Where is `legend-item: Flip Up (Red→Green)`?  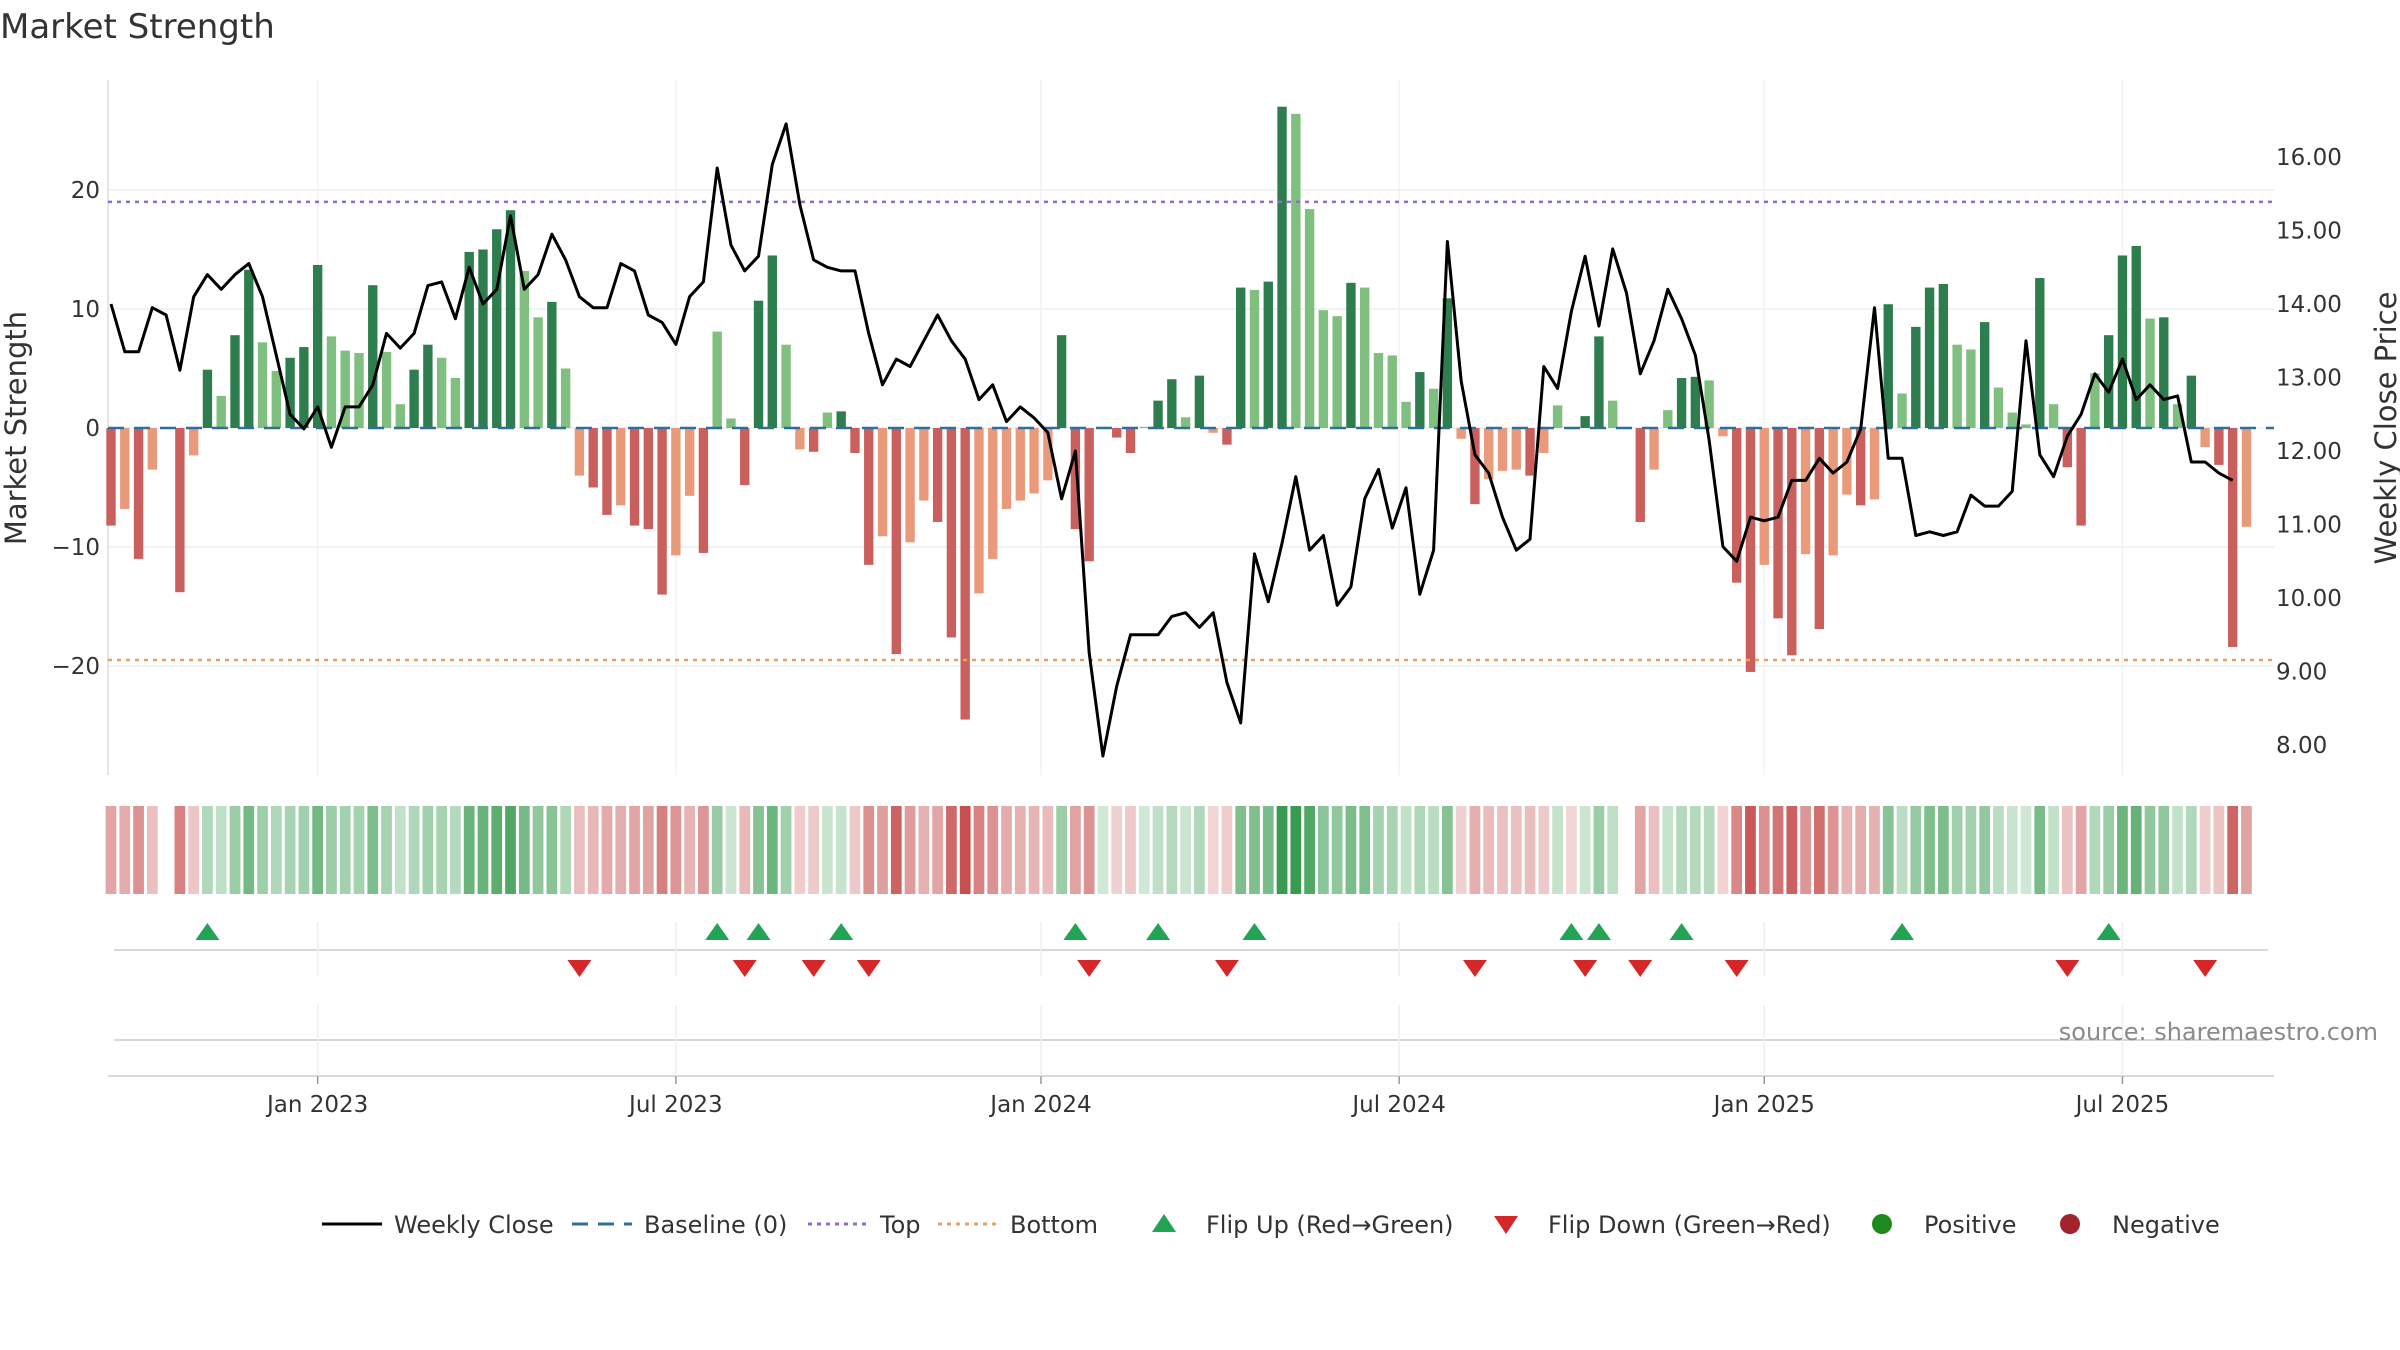
legend-item: Flip Up (Red→Green) is located at coordinates (1303, 1225).